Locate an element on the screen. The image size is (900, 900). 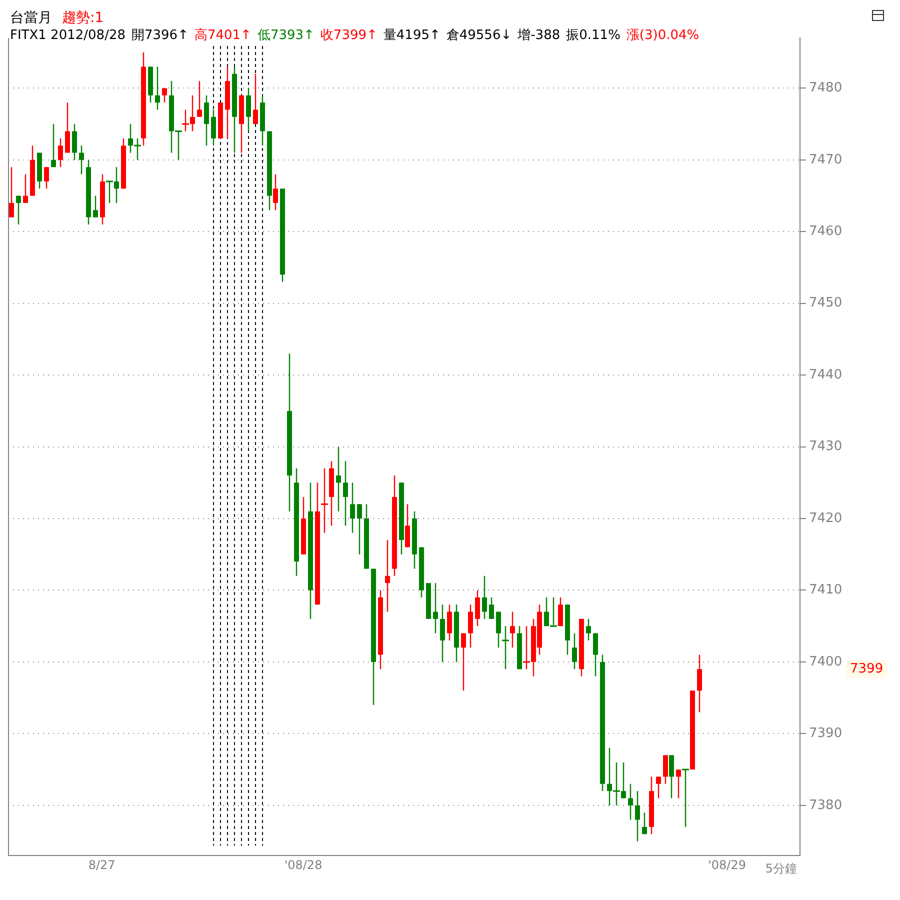
annotation: 低7393↑ is located at coordinates (285, 35).